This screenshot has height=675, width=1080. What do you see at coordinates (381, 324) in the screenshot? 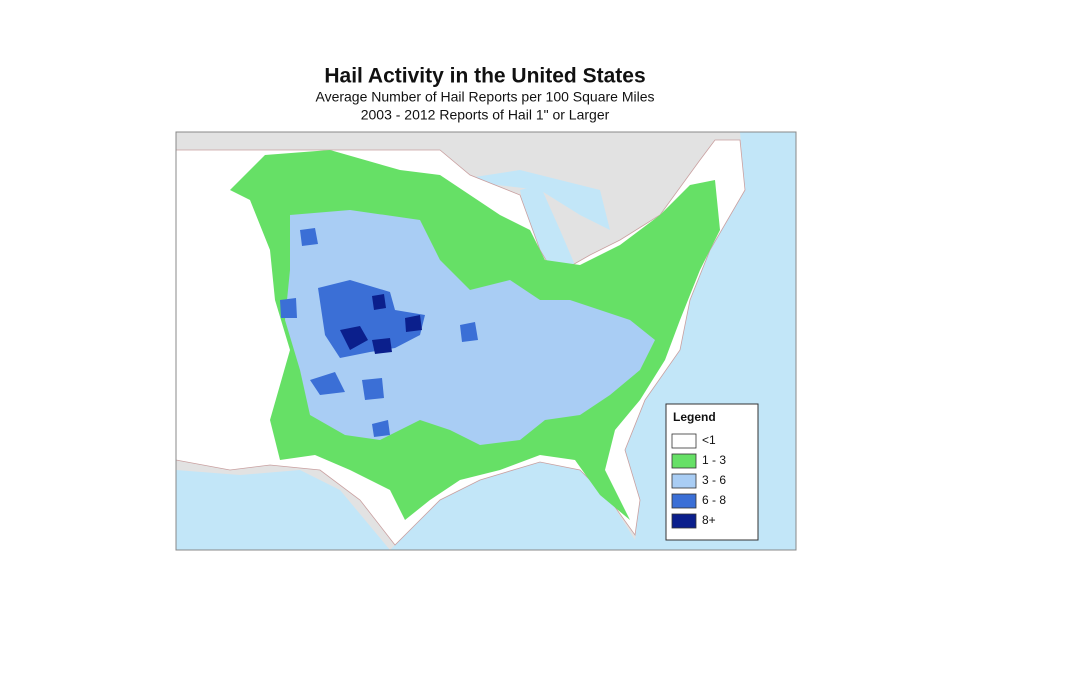
I see `zone-8-plus` at bounding box center [381, 324].